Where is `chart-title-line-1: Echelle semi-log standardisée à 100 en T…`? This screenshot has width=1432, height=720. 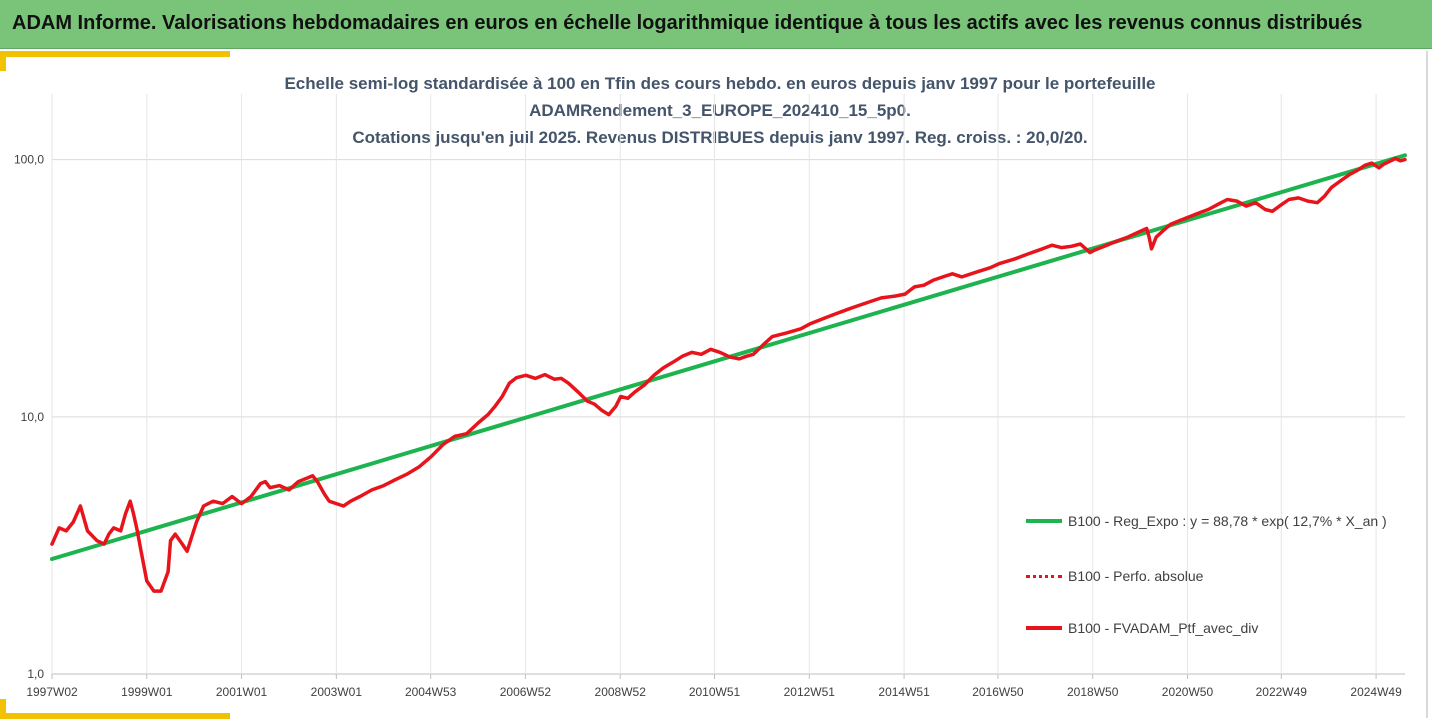
chart-title-line-1: Echelle semi-log standardisée à 100 en T… is located at coordinates (720, 83).